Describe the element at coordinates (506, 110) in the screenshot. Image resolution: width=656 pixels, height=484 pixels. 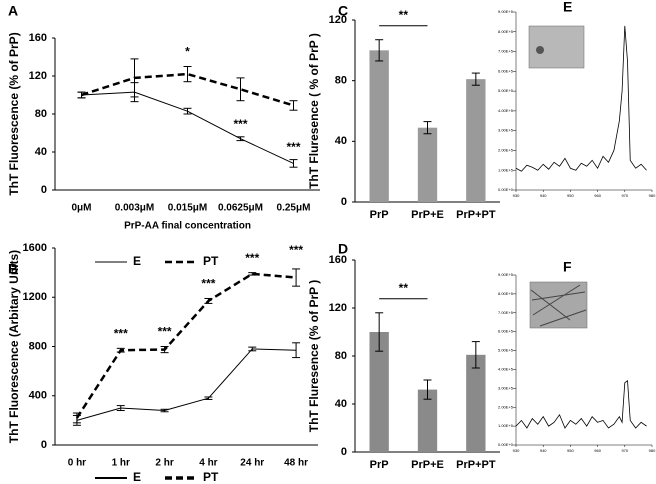
I see `y-tick-label: 4.00E+5` at that location.